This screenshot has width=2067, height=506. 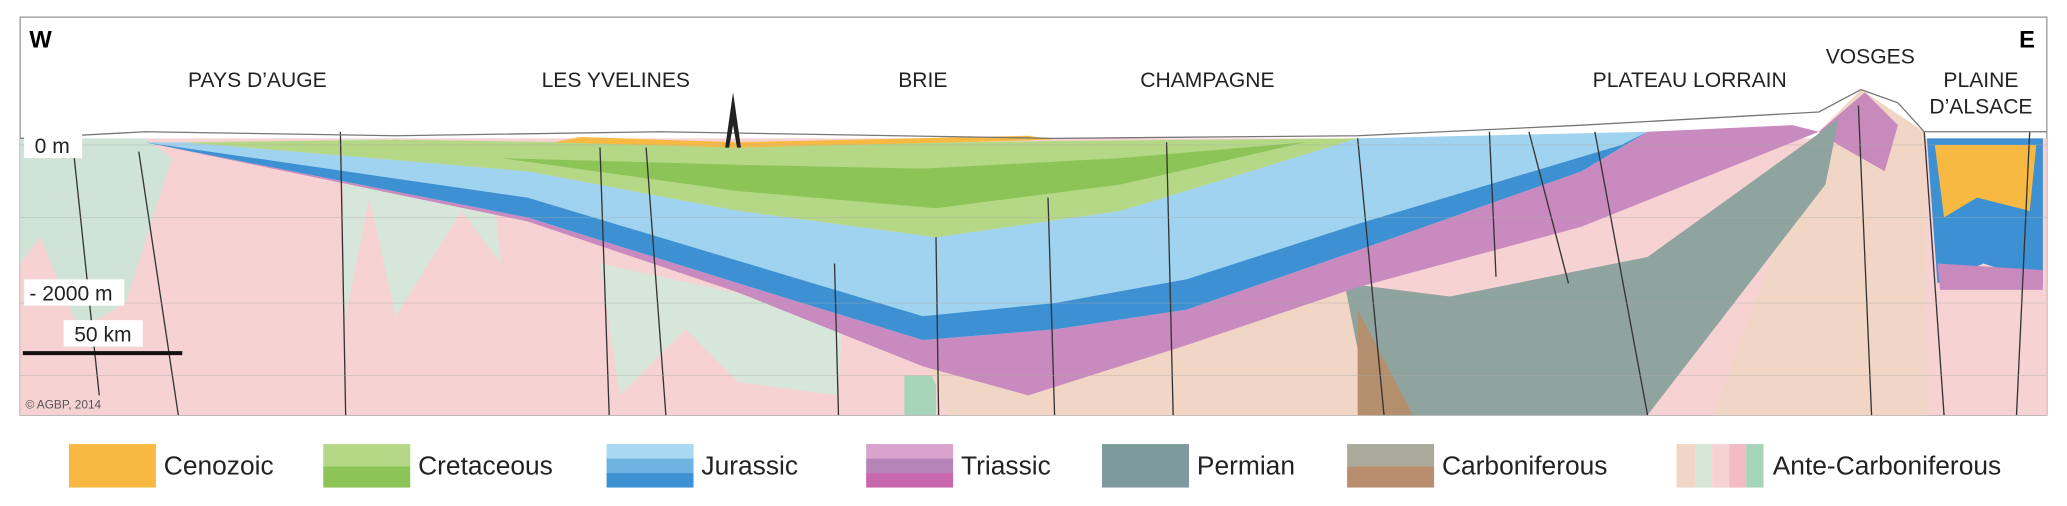 I want to click on east-label: E, so click(x=2027, y=40).